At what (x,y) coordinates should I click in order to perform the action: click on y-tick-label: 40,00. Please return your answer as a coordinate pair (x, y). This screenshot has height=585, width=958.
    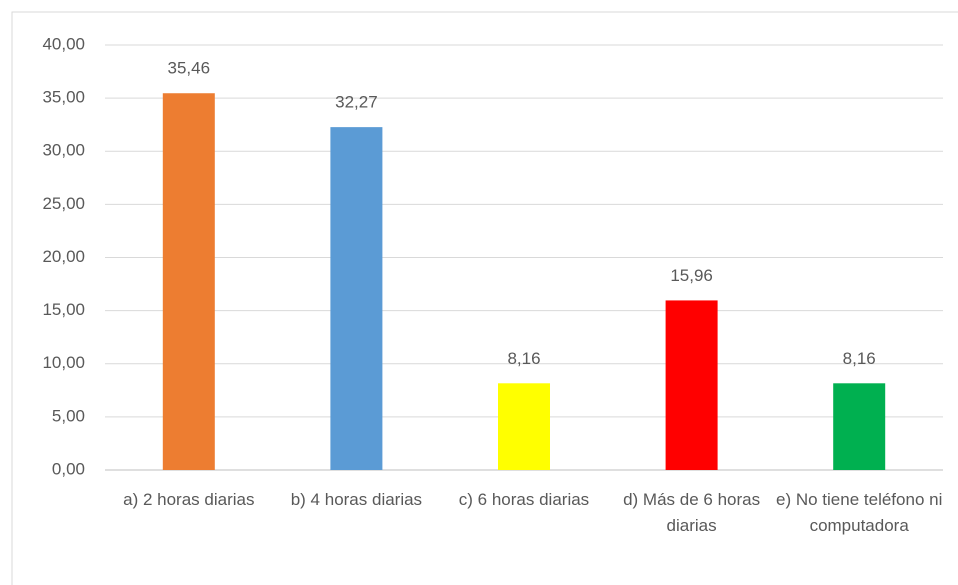
    Looking at the image, I should click on (63, 43).